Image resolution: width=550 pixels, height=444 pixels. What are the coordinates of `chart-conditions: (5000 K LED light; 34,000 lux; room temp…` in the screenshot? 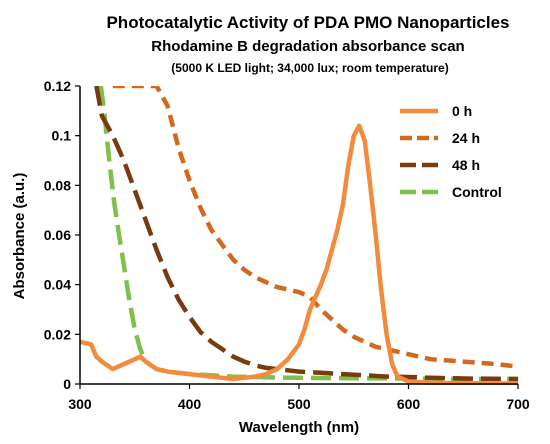 It's located at (309, 68).